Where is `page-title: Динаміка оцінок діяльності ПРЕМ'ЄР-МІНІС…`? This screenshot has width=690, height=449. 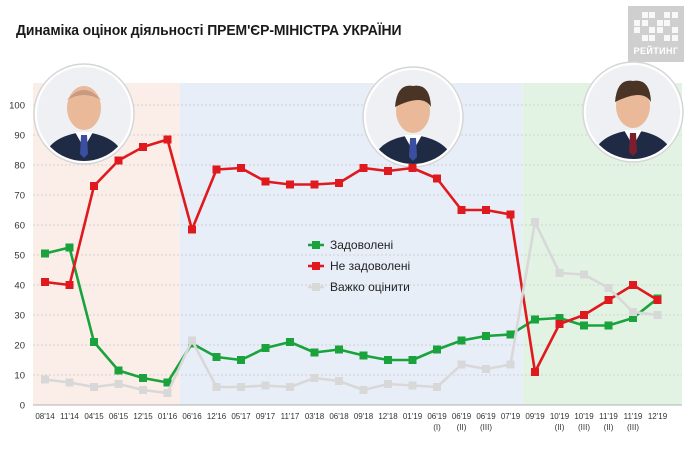 page-title: Динаміка оцінок діяльності ПРЕМ'ЄР-МІНІС… is located at coordinates (209, 30).